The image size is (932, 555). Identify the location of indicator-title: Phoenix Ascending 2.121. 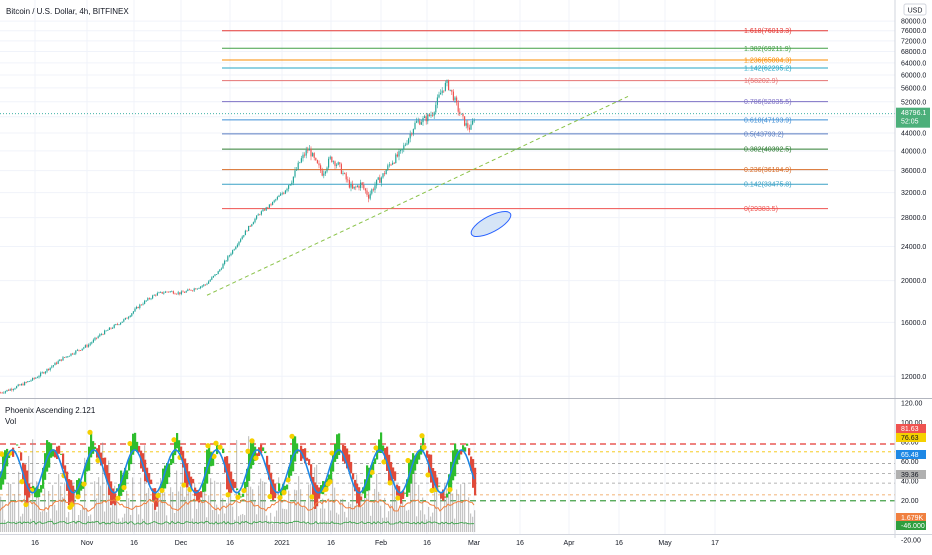
(50, 410).